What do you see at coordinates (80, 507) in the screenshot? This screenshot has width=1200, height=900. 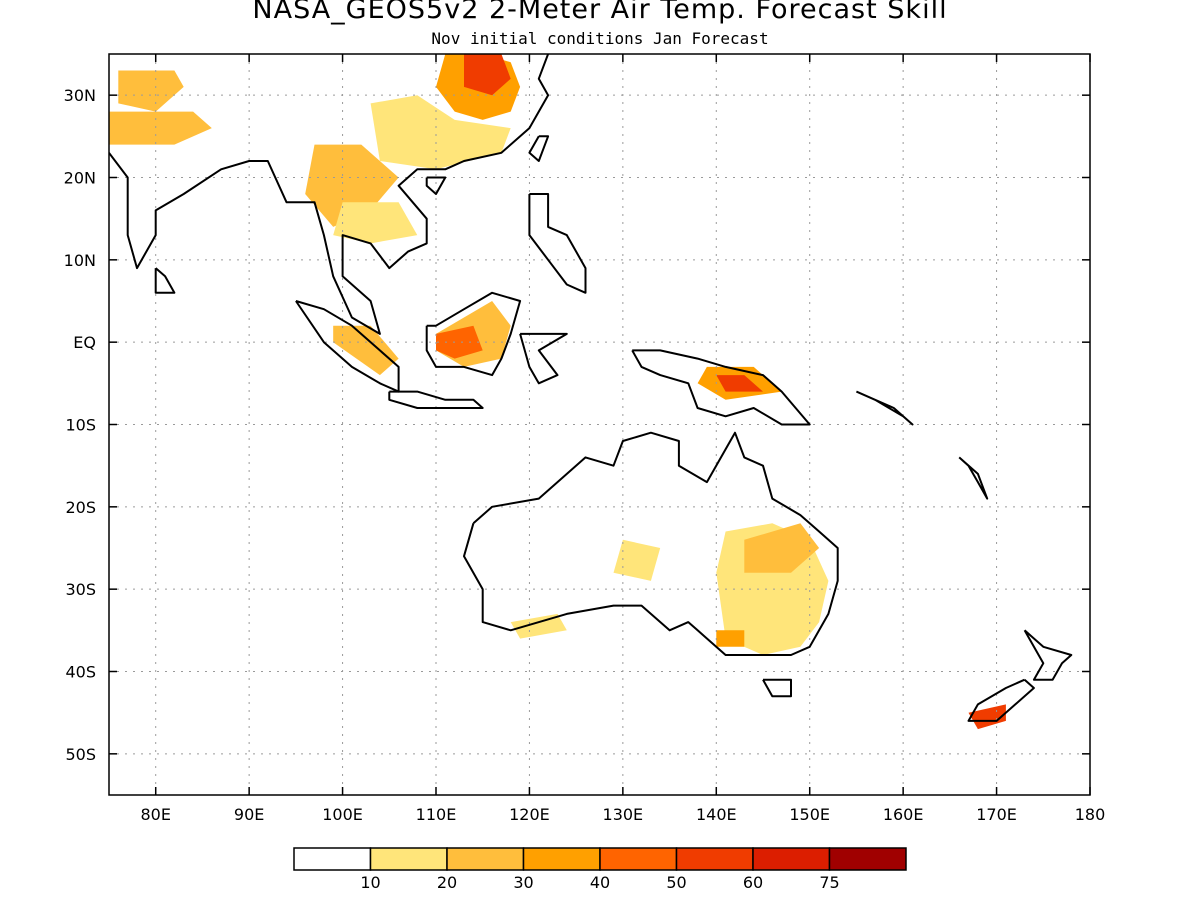 I see `lat-tick-label: 20S` at bounding box center [80, 507].